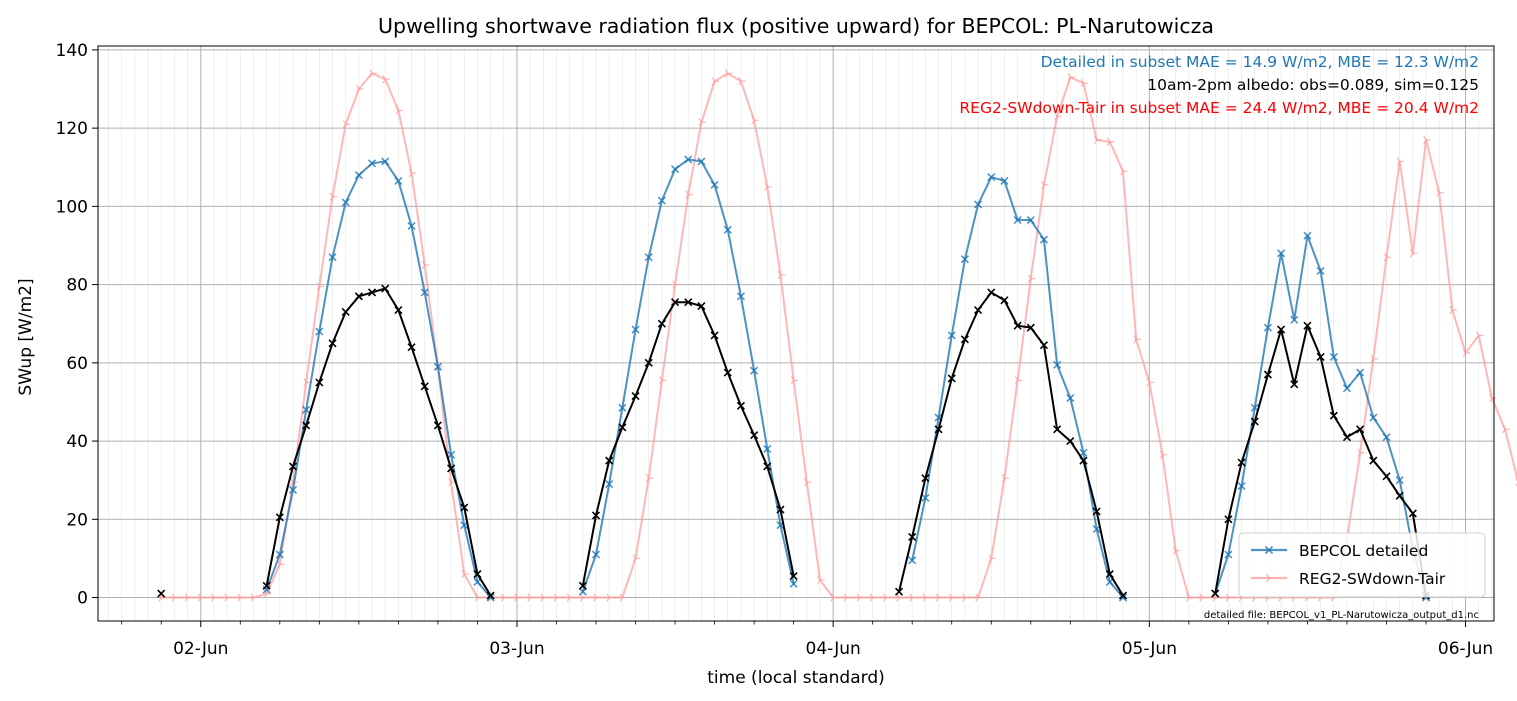  Describe the element at coordinates (72, 51) in the screenshot. I see `y-tick-label: 140` at that location.